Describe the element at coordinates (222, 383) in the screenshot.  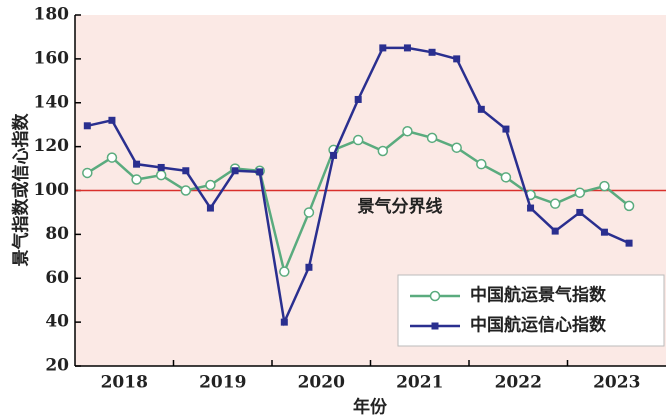
I see `x-tick-label: 2019` at that location.